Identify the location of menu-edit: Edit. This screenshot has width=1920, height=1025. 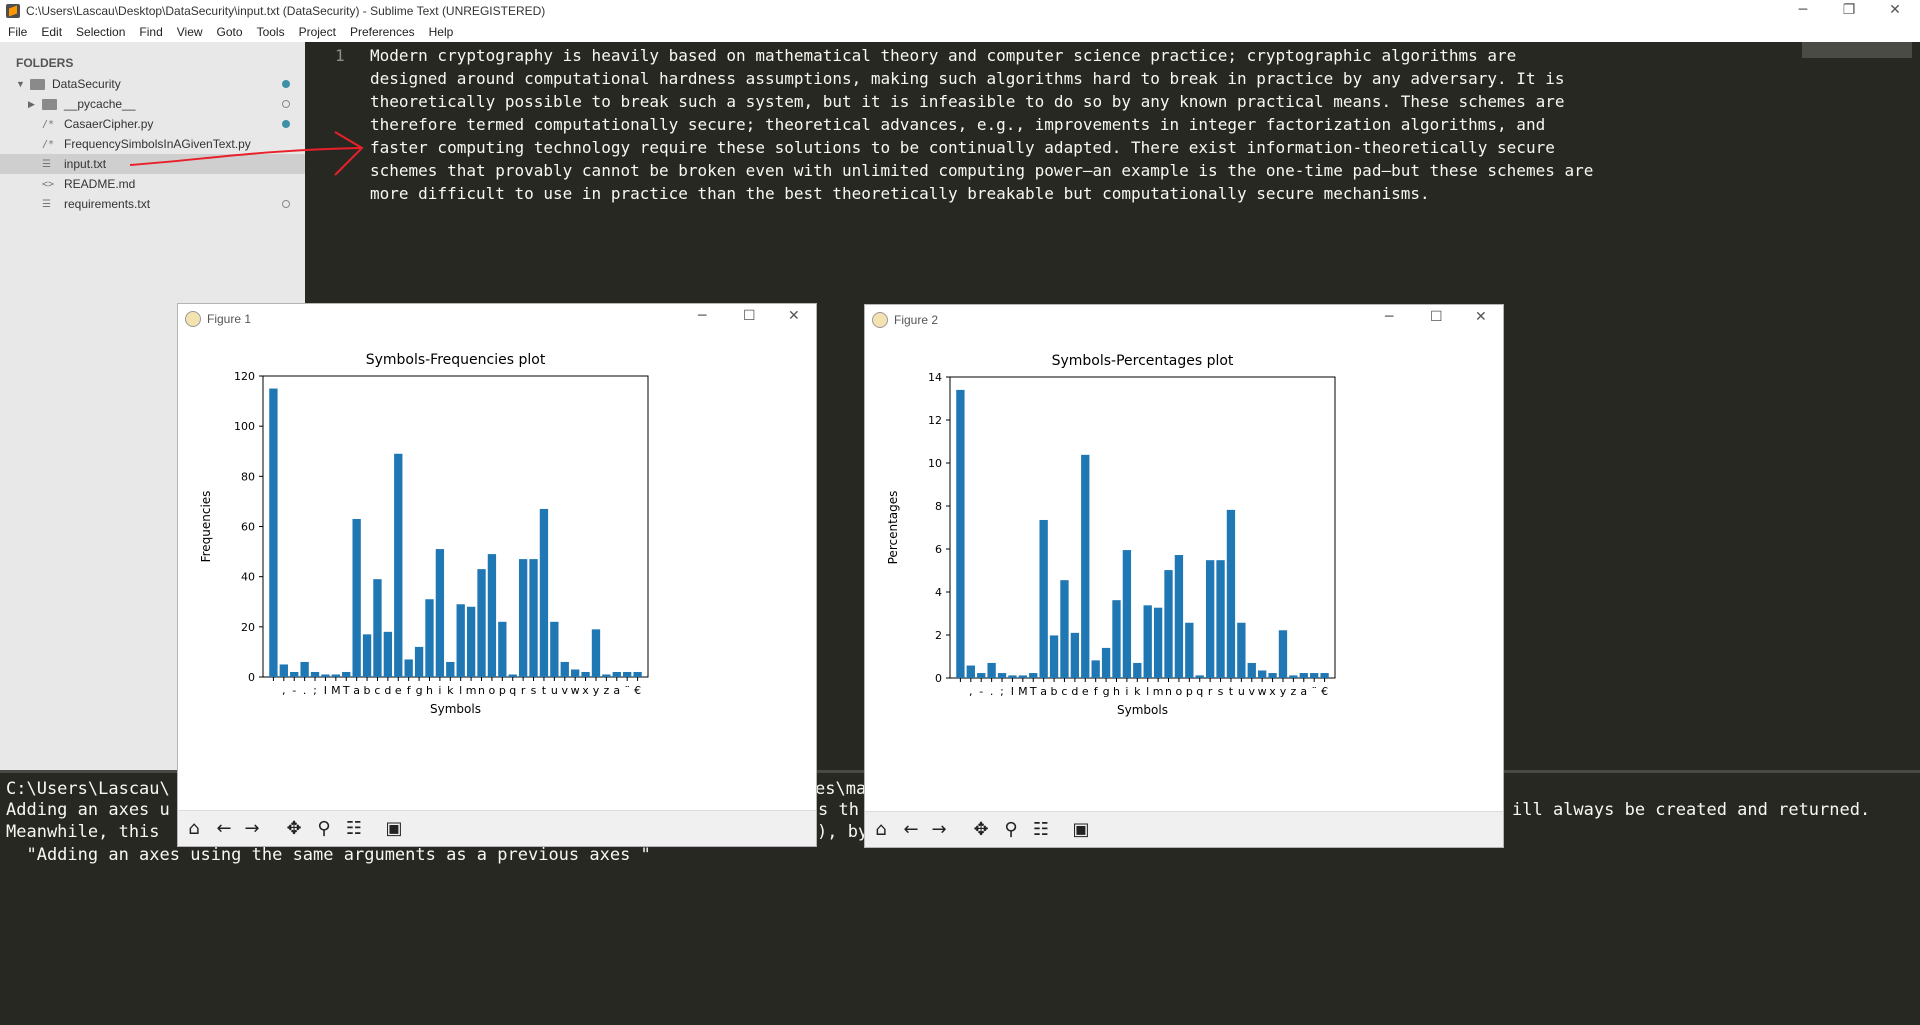
(52, 32).